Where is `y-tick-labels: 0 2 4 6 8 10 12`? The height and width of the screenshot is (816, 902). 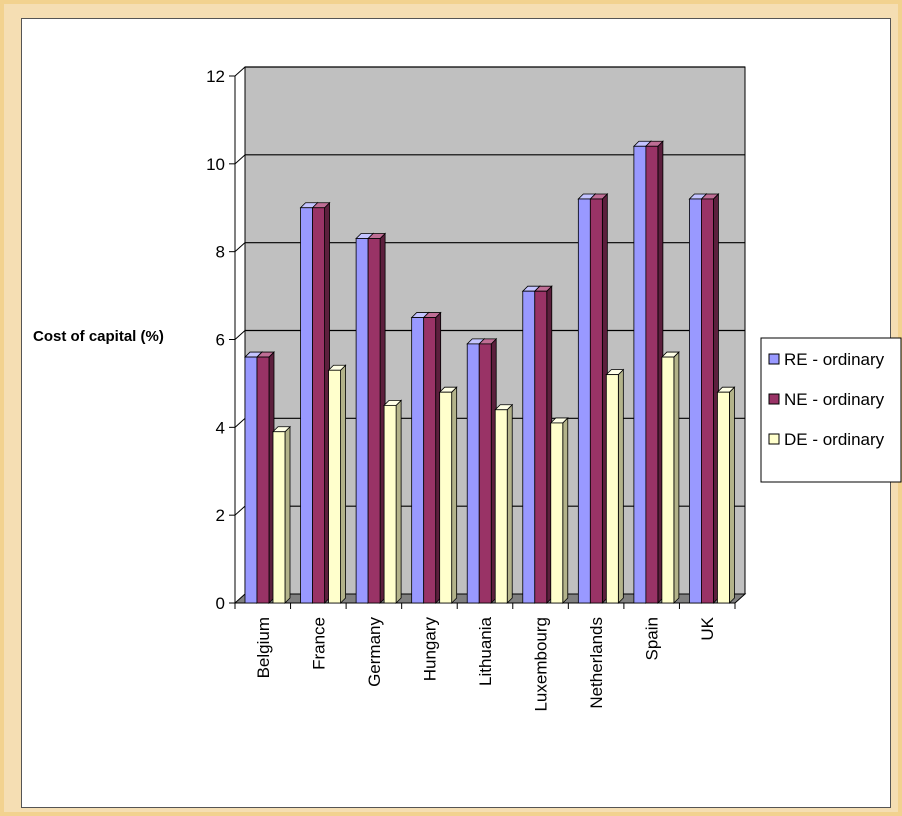 y-tick-labels: 0 2 4 6 8 10 12 is located at coordinates (215, 340).